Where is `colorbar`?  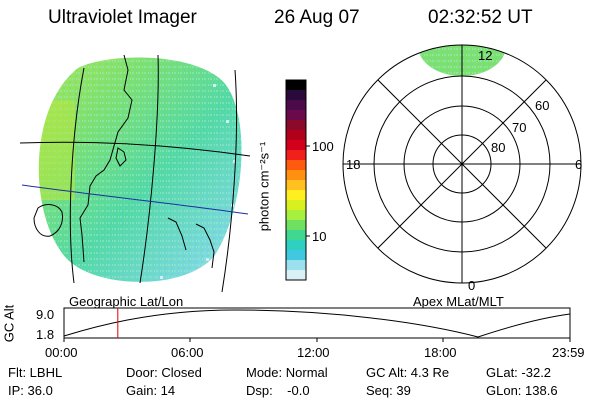
colorbar is located at coordinates (297, 180).